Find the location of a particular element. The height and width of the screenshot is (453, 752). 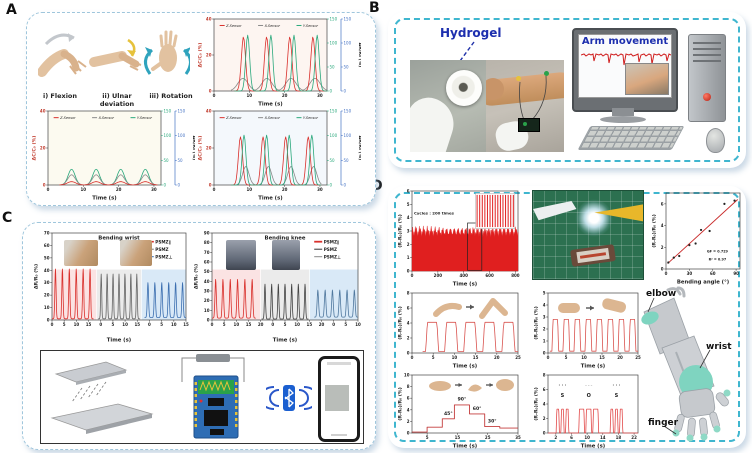

led-glow is located at coordinates (594, 218).